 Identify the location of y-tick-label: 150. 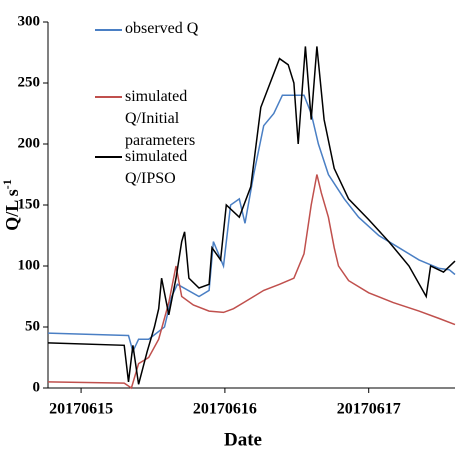
(29, 204).